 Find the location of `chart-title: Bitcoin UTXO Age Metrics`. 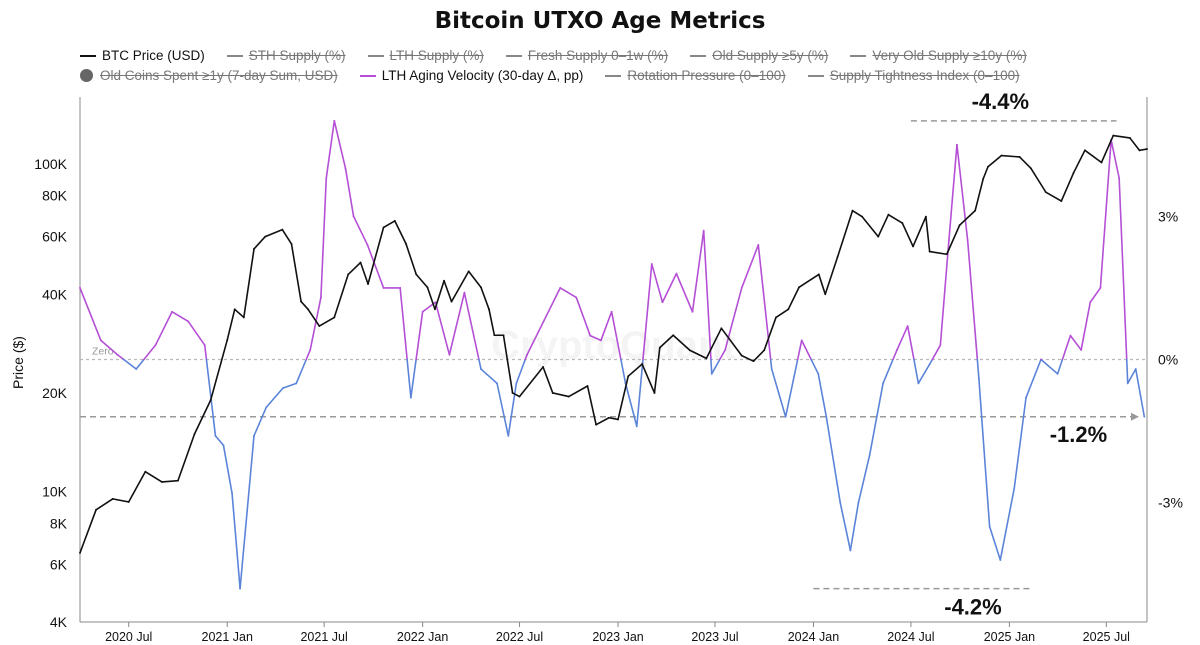

chart-title: Bitcoin UTXO Age Metrics is located at coordinates (600, 21).